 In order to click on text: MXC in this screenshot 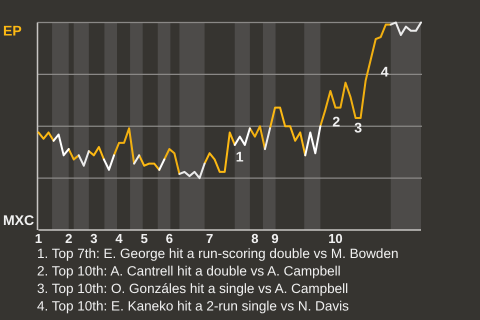, I will do `click(18, 220)`.